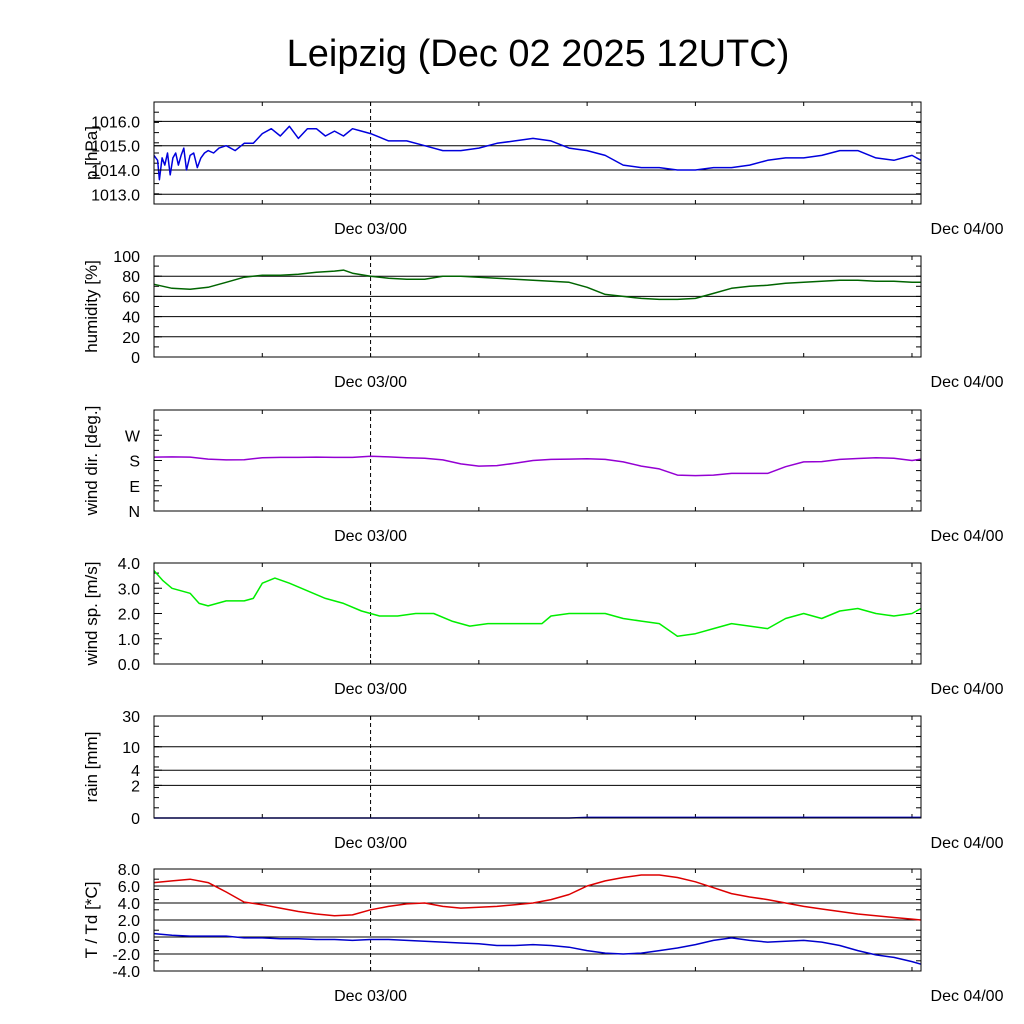  What do you see at coordinates (91, 767) in the screenshot?
I see `y-axis-label: rain [mm]` at bounding box center [91, 767].